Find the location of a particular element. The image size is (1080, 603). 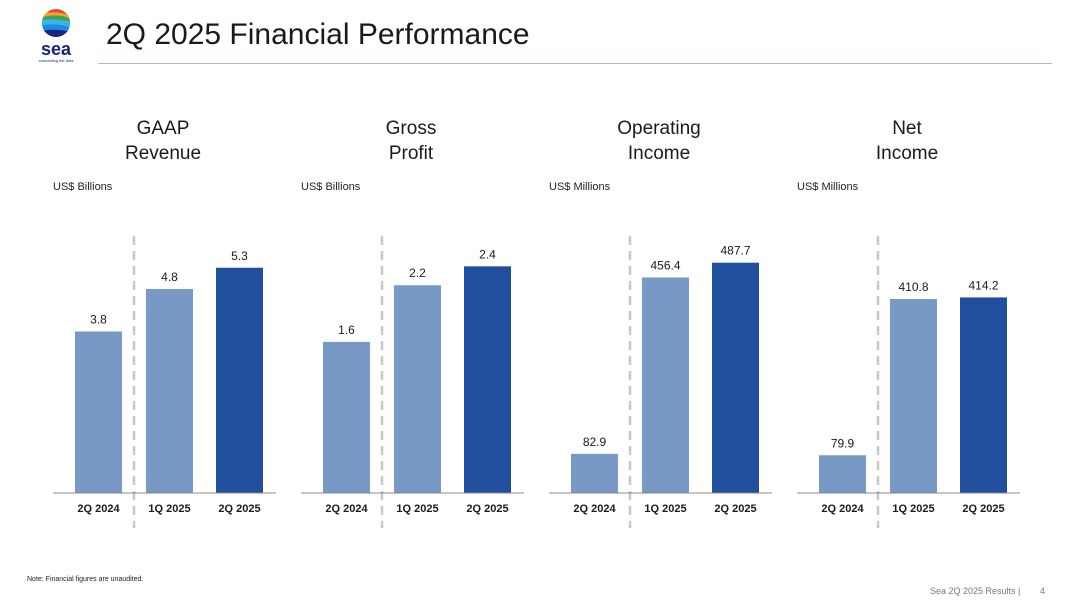

chart-title-line-1: Operating is located at coordinates (659, 128).